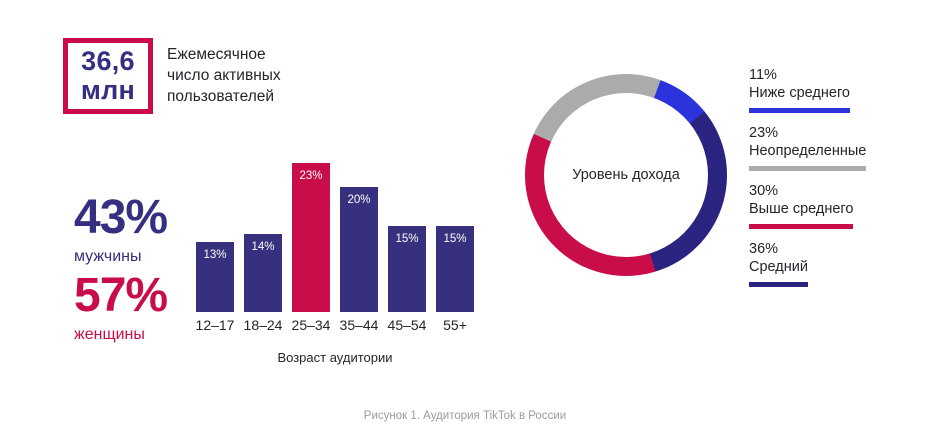 The image size is (930, 436). What do you see at coordinates (215, 255) in the screenshot?
I see `bar-value-label: 13%` at bounding box center [215, 255].